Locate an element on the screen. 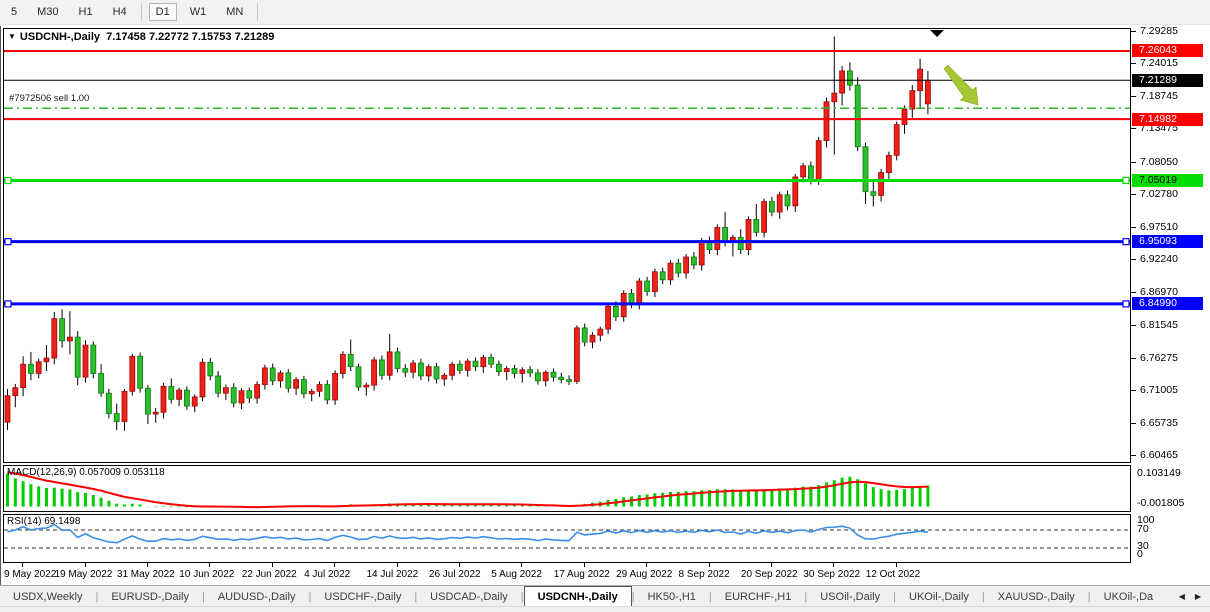 The image size is (1210, 612). tab-usdchfdaily: USDCHF-,Daily is located at coordinates (363, 596).